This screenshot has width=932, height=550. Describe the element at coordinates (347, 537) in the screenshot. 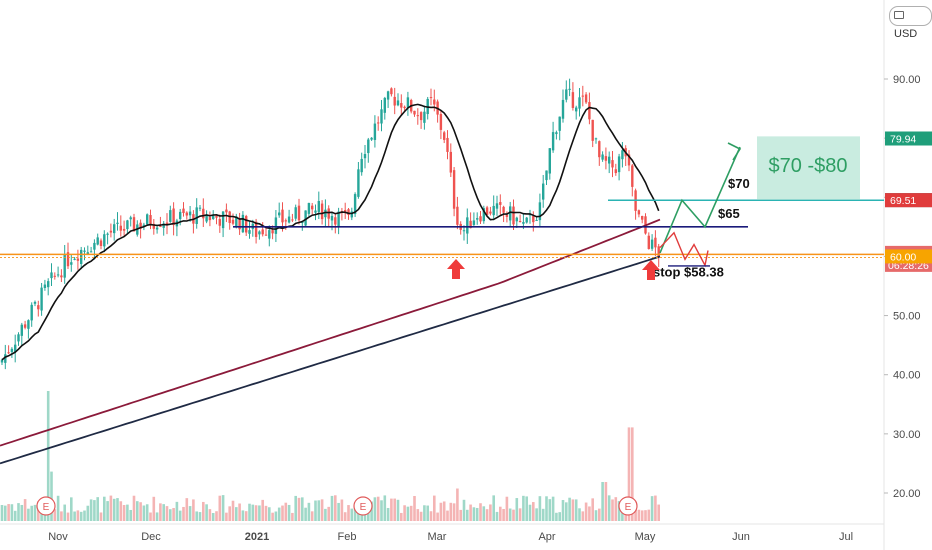

I see `x-tick-label: Feb` at that location.